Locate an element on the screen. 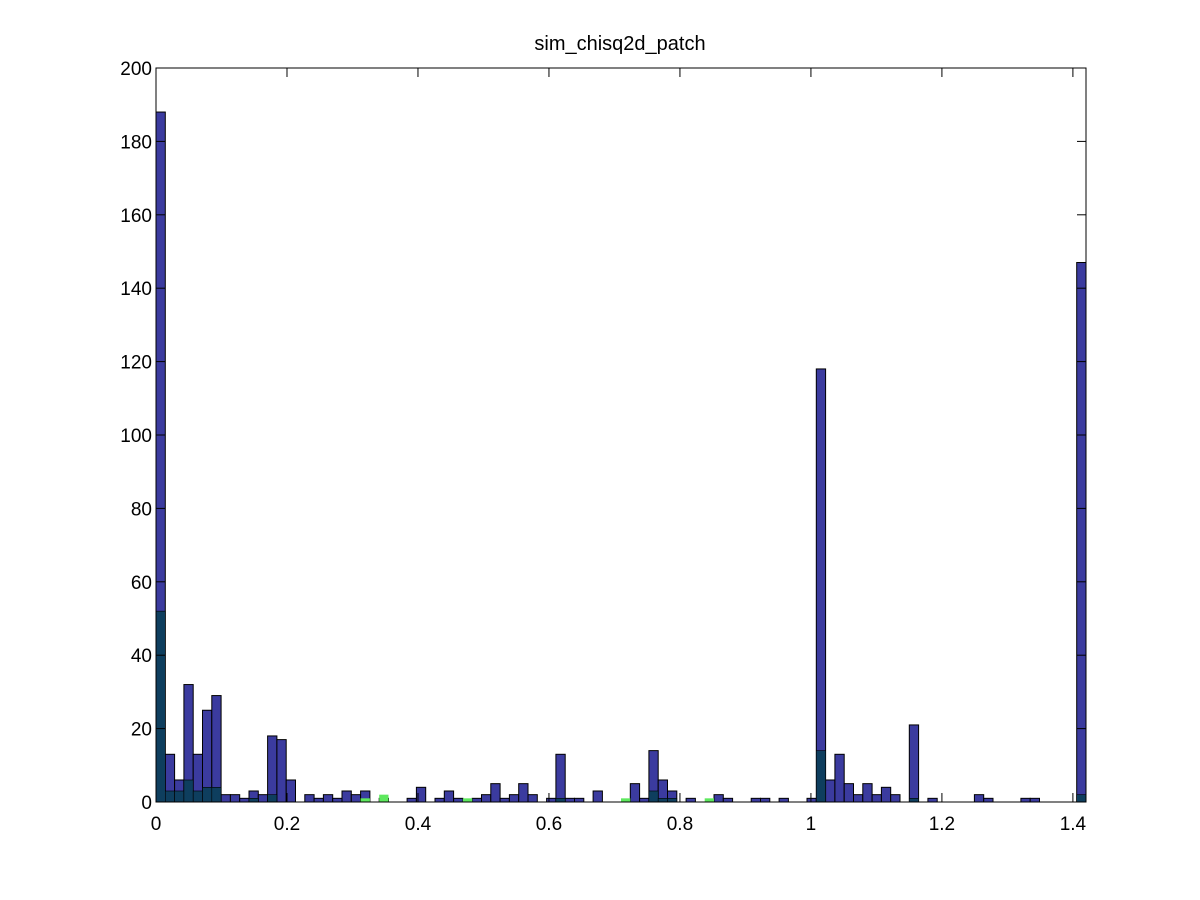  y-tick-label-7: 140 is located at coordinates (136, 289).